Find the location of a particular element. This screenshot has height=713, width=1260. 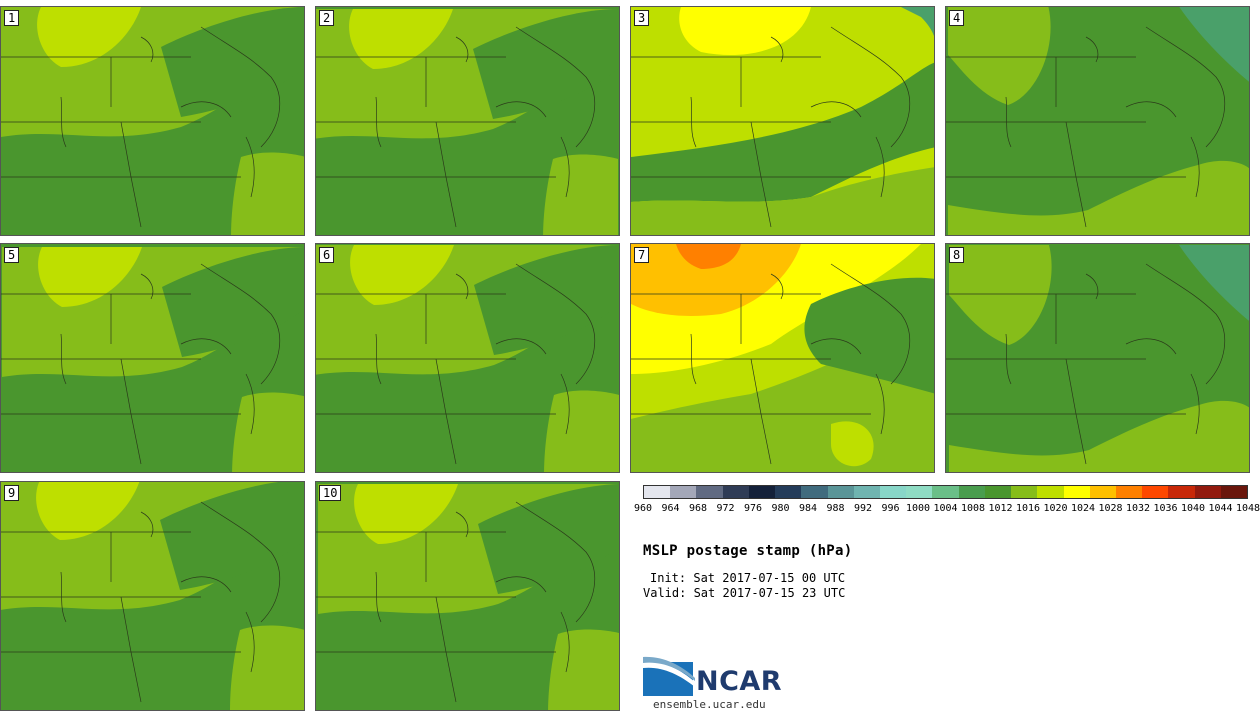

init-time: Init: Sat 2017-07-15 00 UTC is located at coordinates (748, 578).